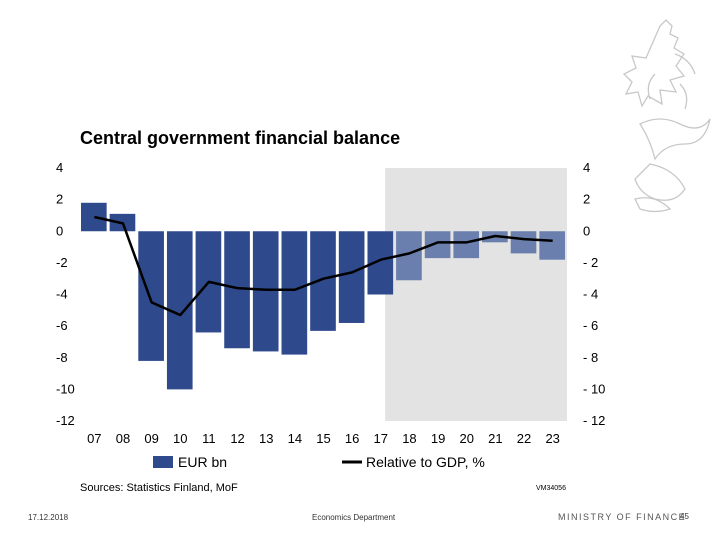  What do you see at coordinates (590, 325) in the screenshot?
I see `y-tick-right: - 6` at bounding box center [590, 325].